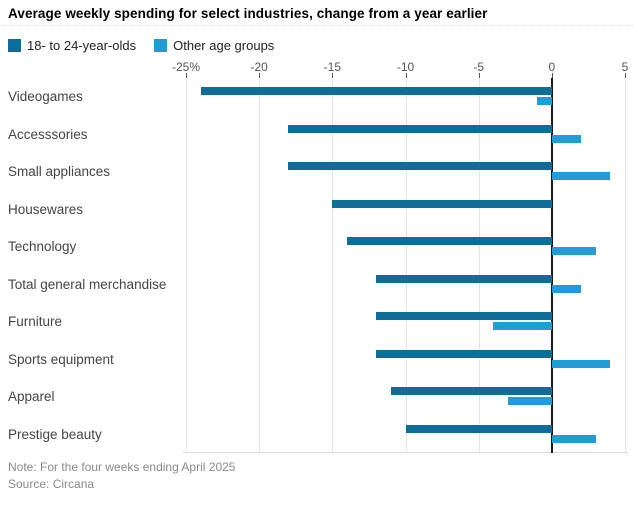  Describe the element at coordinates (551, 265) in the screenshot. I see `zero-axis-line` at that location.